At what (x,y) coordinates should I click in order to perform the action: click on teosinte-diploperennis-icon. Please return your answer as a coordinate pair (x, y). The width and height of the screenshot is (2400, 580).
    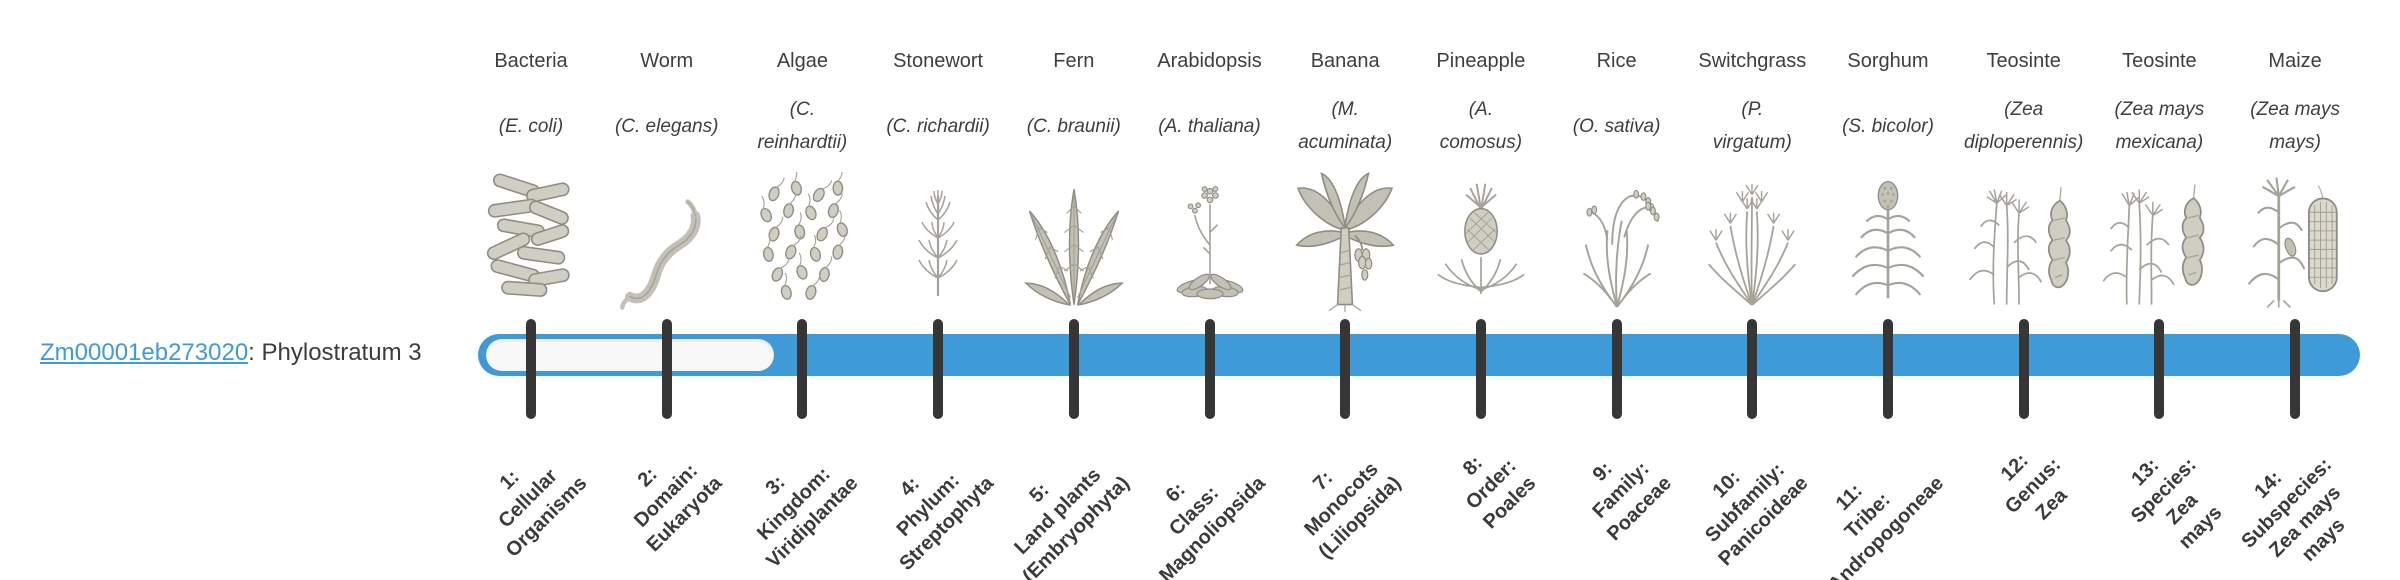
    Looking at the image, I should click on (2024, 239).